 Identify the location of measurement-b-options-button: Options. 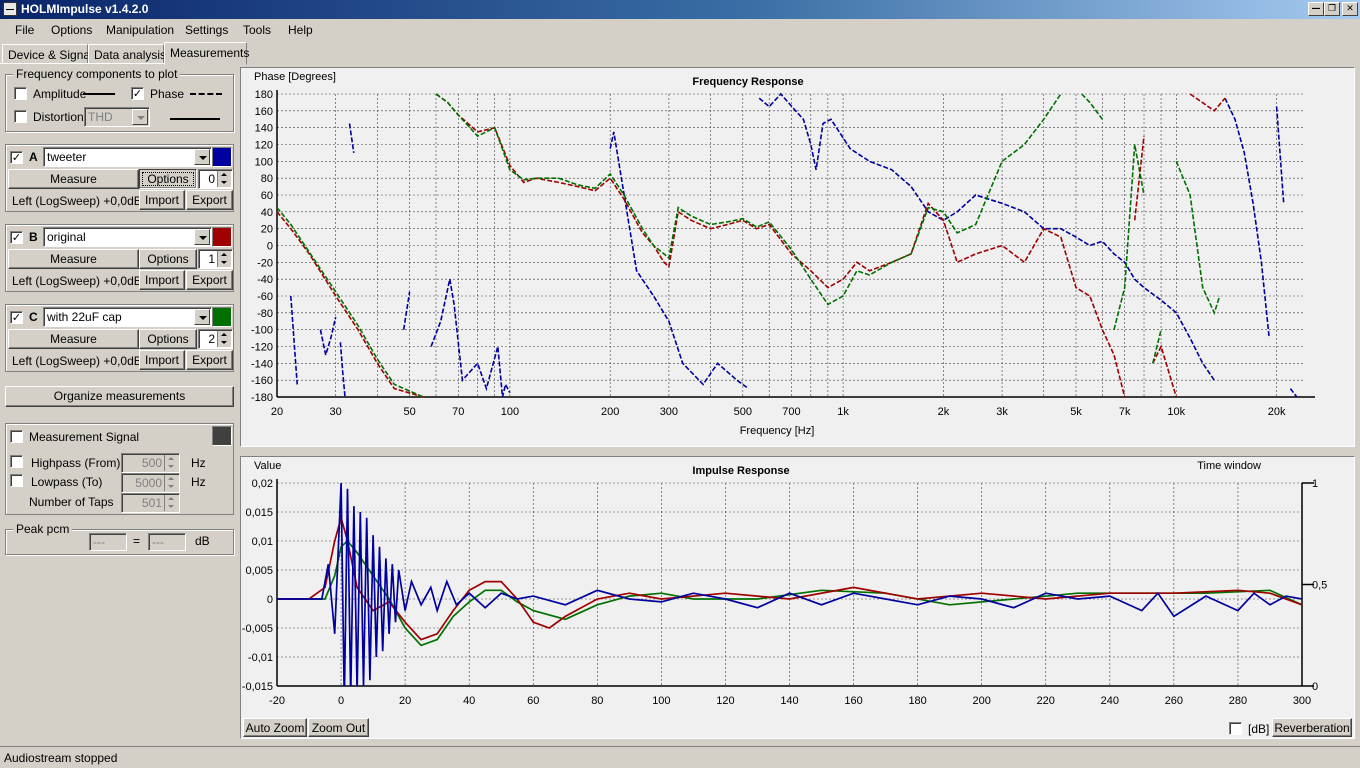
(168, 259).